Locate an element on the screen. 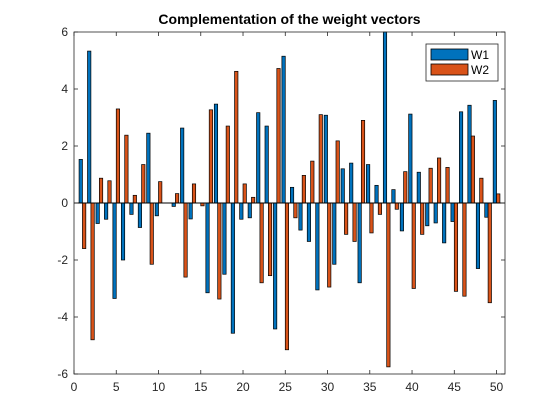 Image resolution: width=560 pixels, height=420 pixels. x-tick-label: 30 is located at coordinates (328, 387).